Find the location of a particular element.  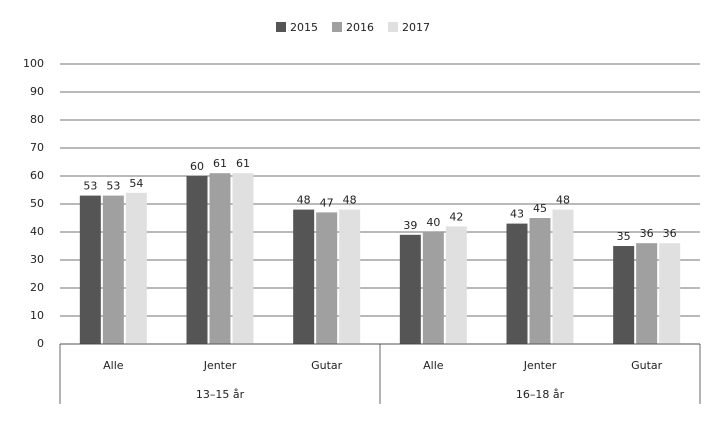

y-tick-label: 80 is located at coordinates (37, 119).